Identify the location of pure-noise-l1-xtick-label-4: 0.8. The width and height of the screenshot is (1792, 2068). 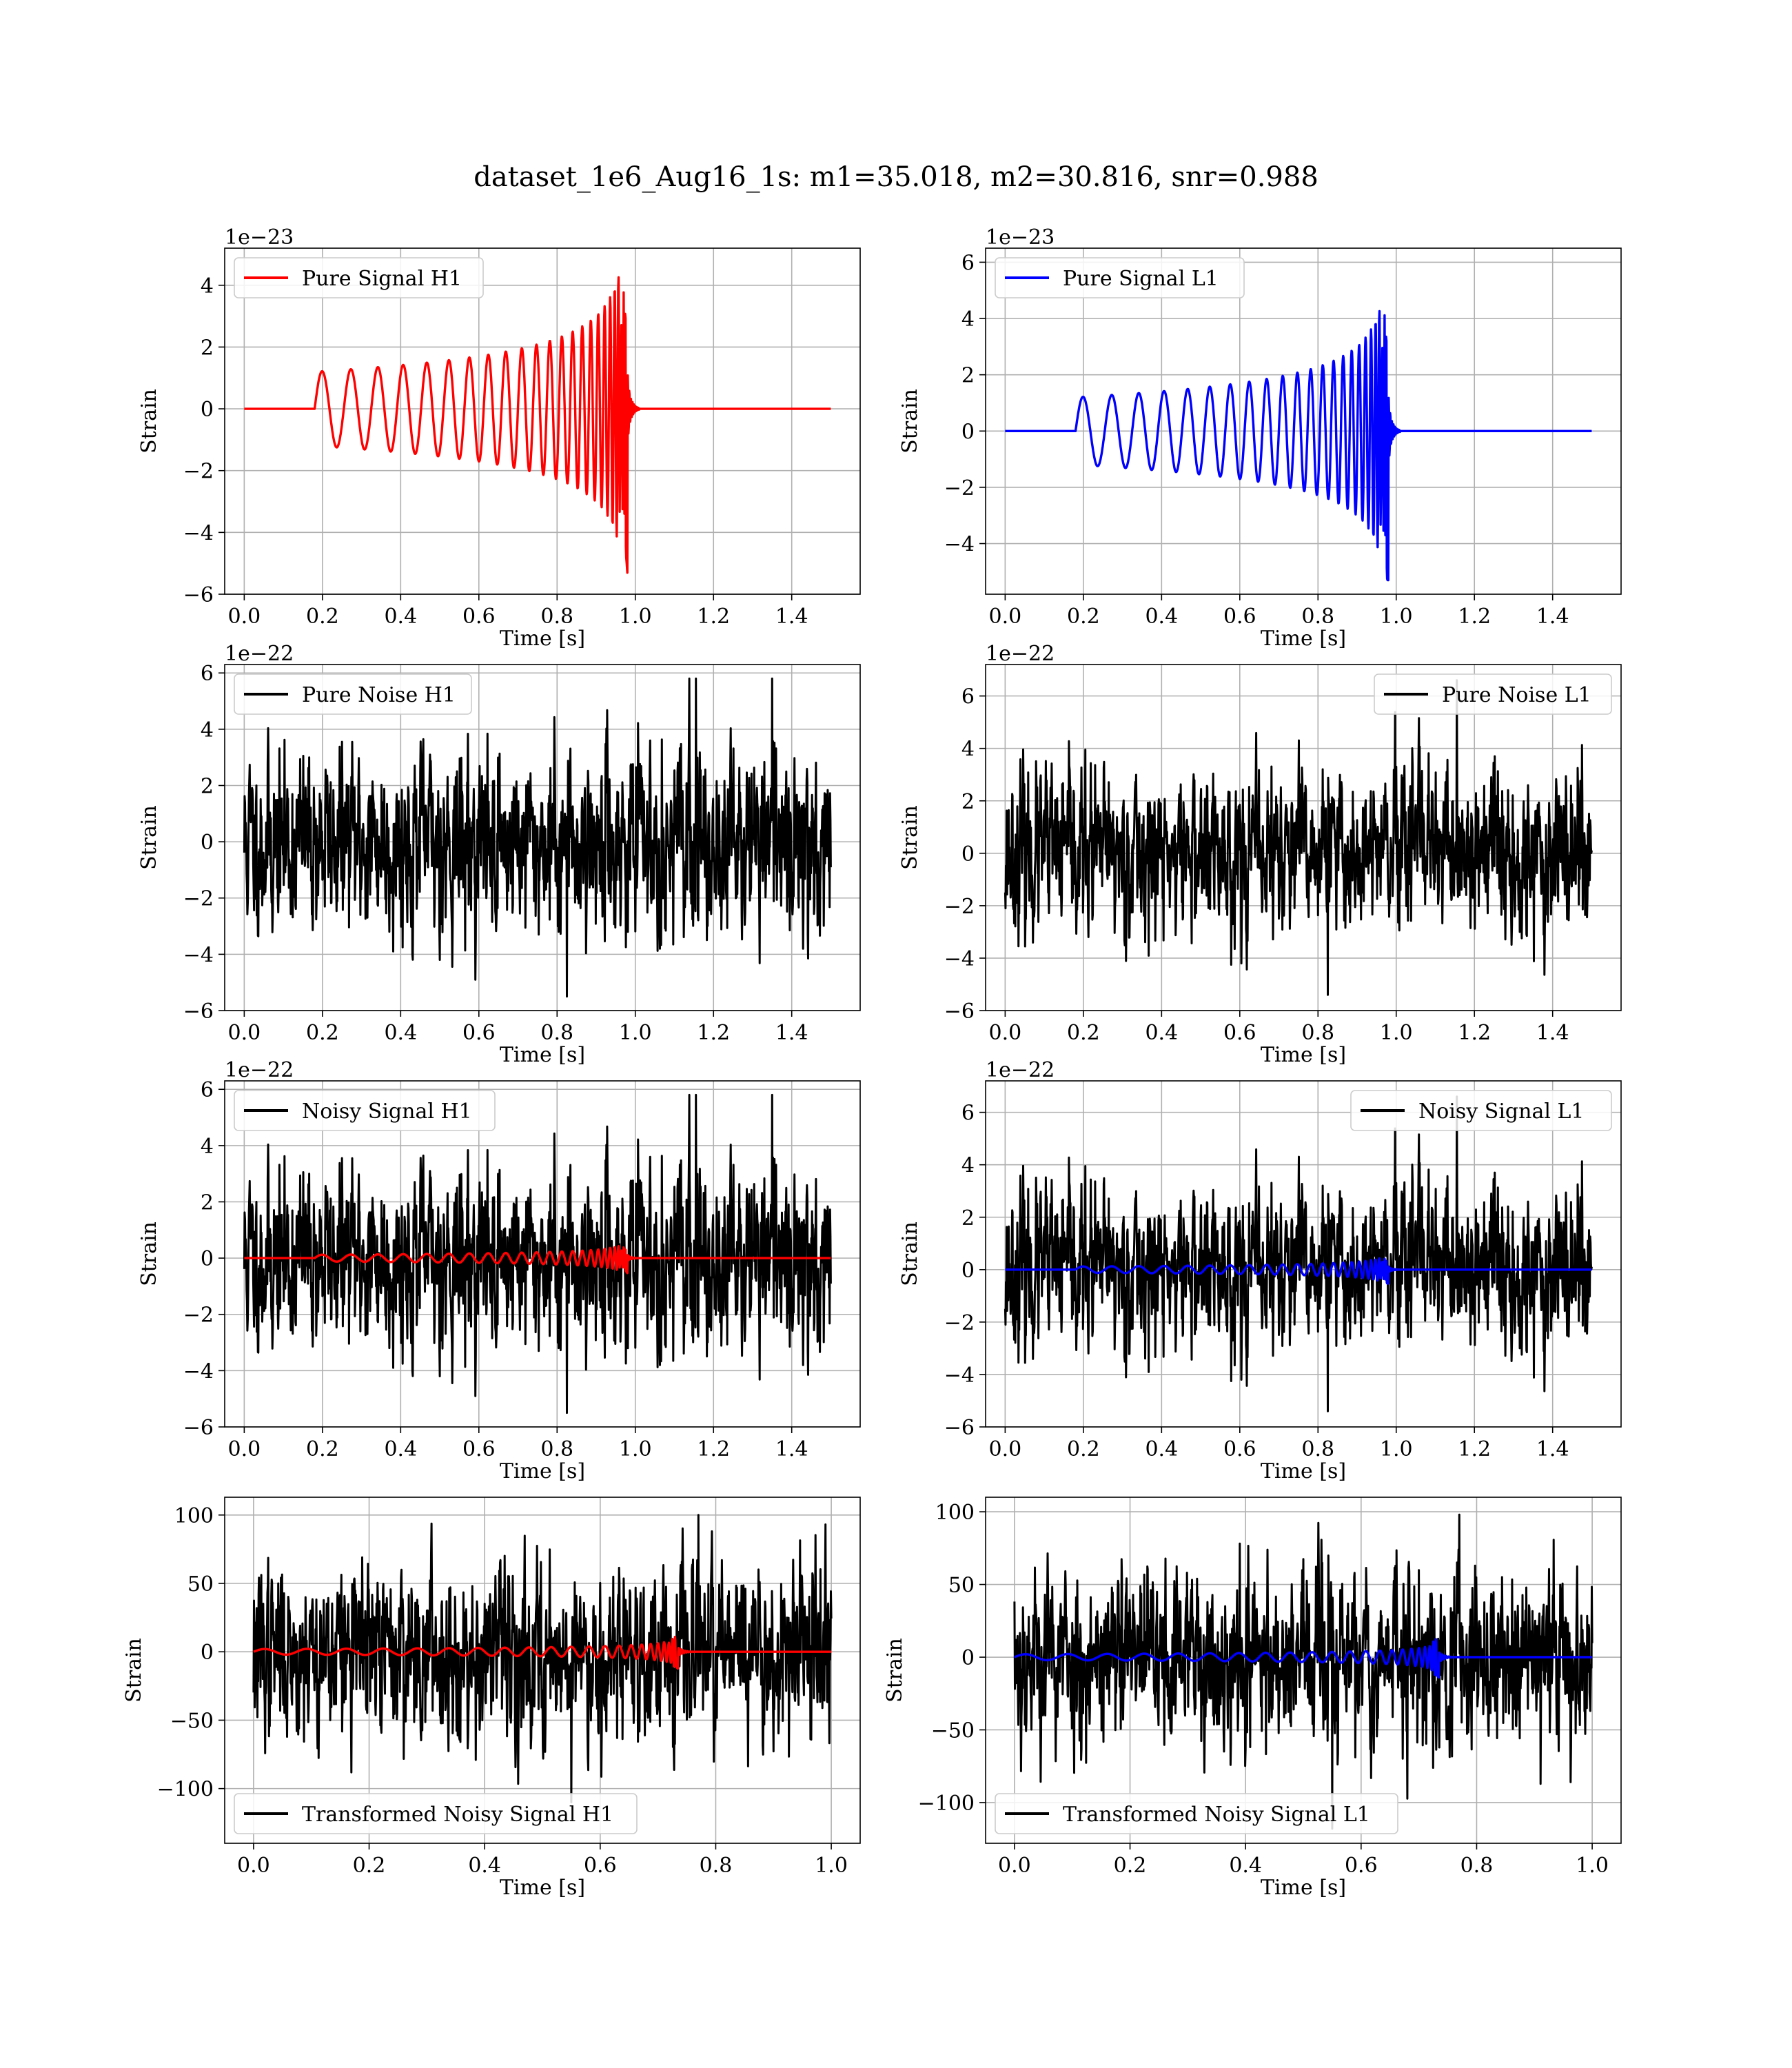
(1317, 1033).